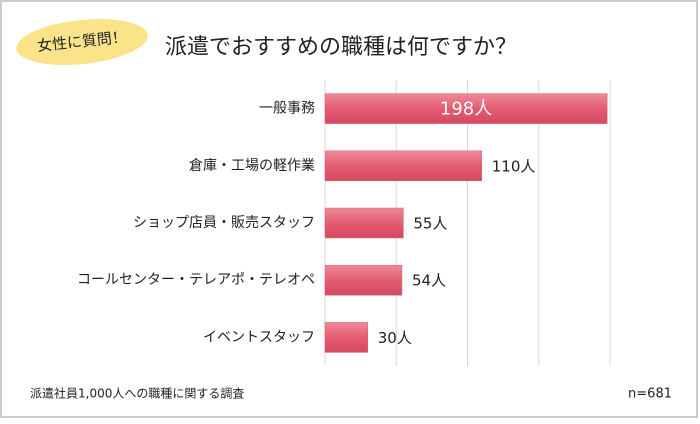 Image resolution: width=700 pixels, height=424 pixels. What do you see at coordinates (196, 280) in the screenshot?
I see `y-tick-label: コールセンター・テレアポ・テレオペ` at bounding box center [196, 280].